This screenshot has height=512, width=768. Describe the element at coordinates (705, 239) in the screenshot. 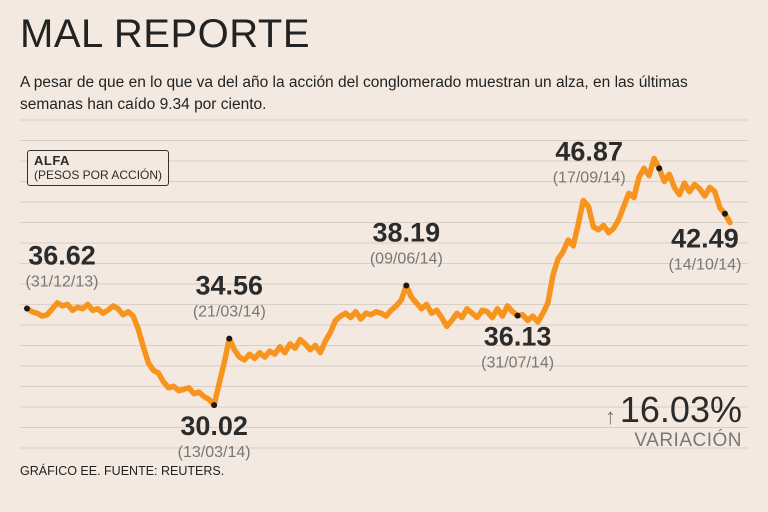

I see `data-label-value: 42.49` at that location.